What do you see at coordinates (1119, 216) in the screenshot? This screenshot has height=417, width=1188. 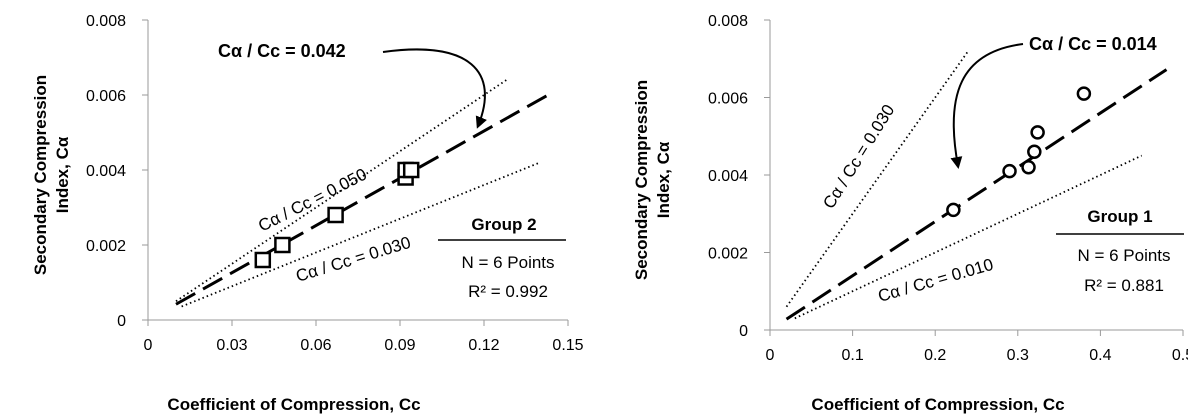 I see `group-label: Group 1` at bounding box center [1119, 216].